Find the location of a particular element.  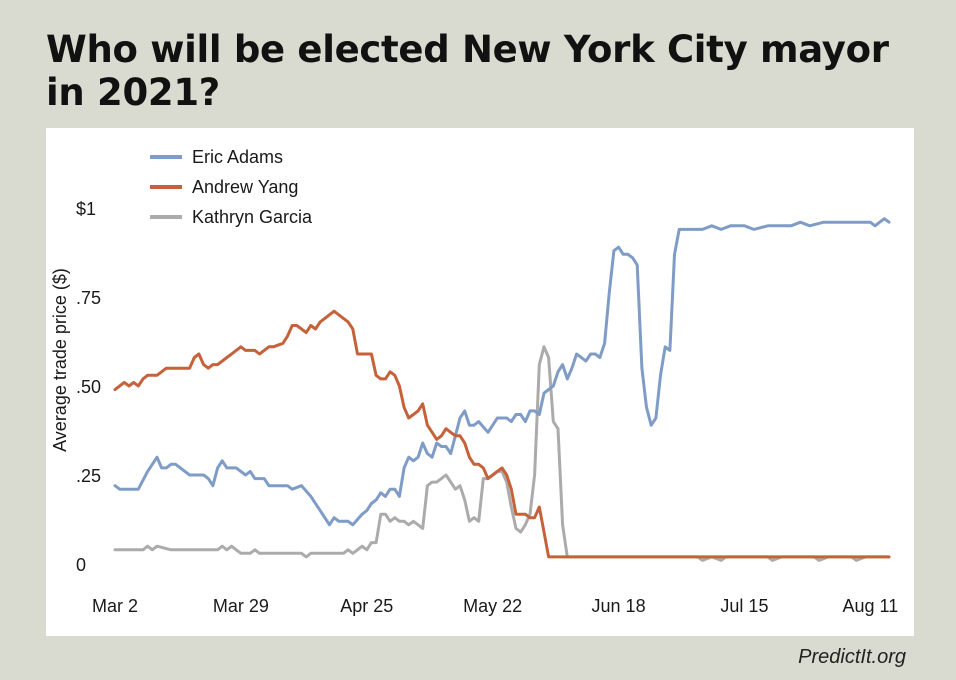

x-tick-label: Jul 15 is located at coordinates (744, 606).